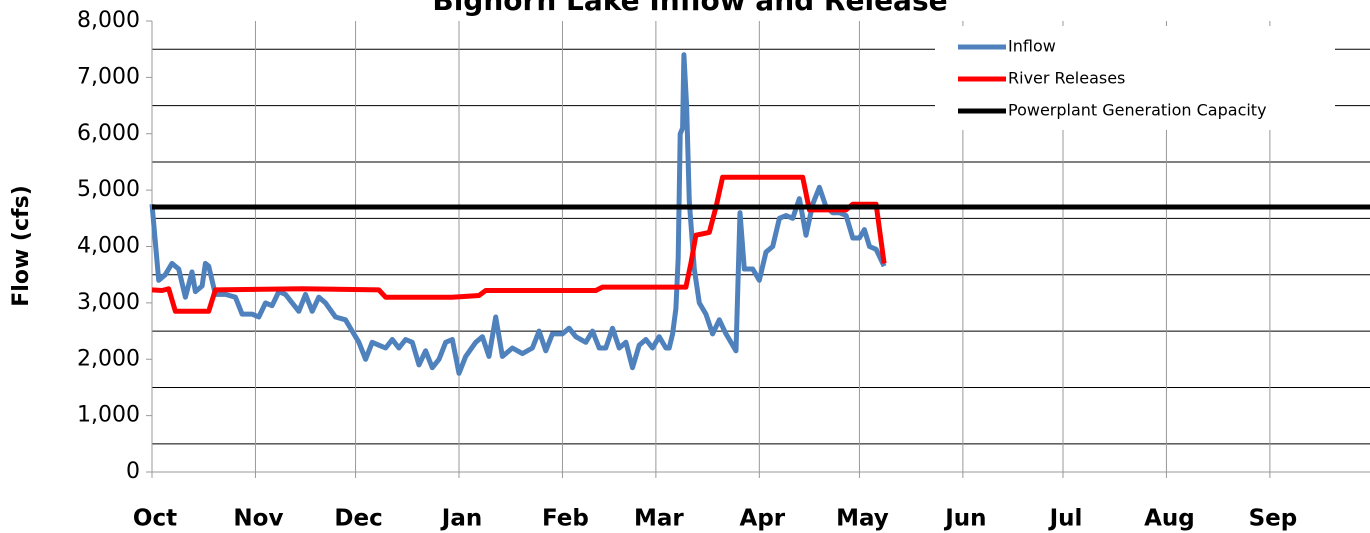 The image size is (1370, 533). Describe the element at coordinates (21, 245) in the screenshot. I see `y-axis-label: Flow (cfs)` at that location.